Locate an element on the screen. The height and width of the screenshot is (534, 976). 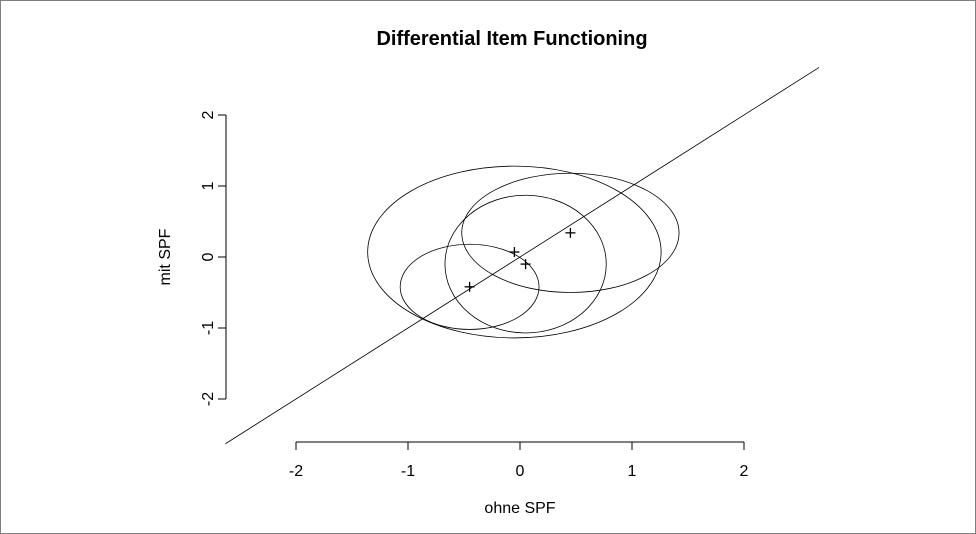
y-tick-label: 1 is located at coordinates (208, 185).